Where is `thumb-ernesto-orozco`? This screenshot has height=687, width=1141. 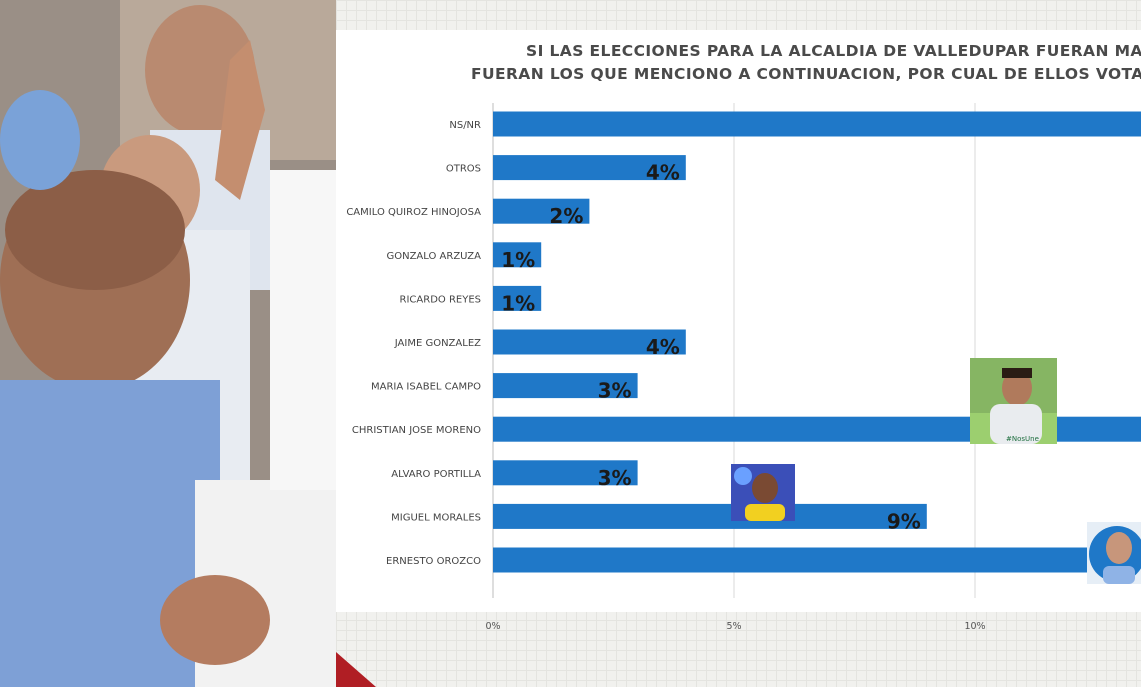
thumb-ernesto-orozco is located at coordinates (1114, 553).